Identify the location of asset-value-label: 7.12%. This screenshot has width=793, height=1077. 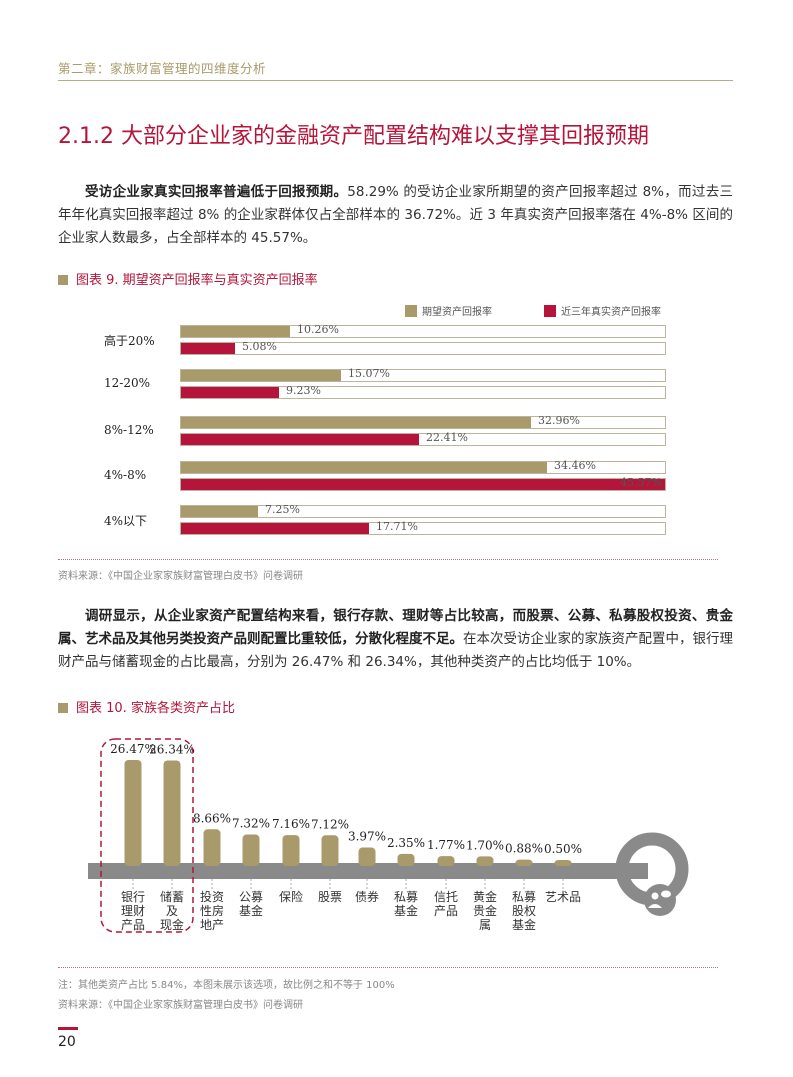
(330, 824).